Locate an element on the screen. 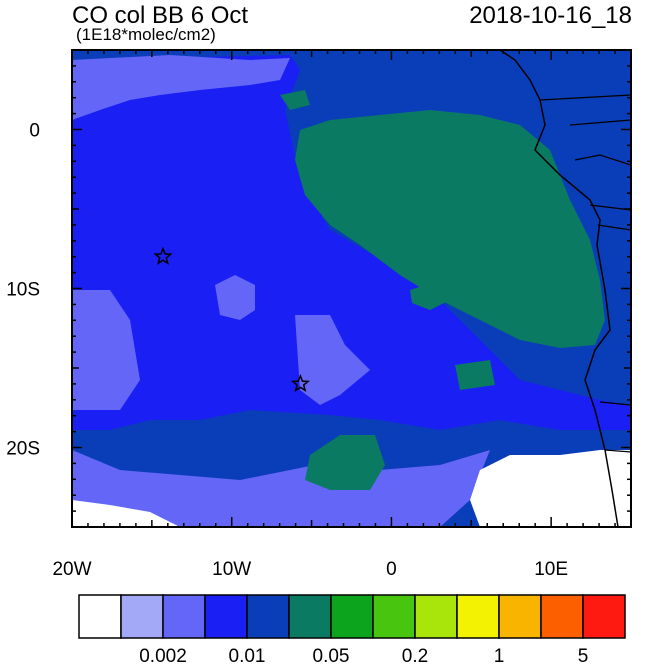  colorbar is located at coordinates (352, 616).